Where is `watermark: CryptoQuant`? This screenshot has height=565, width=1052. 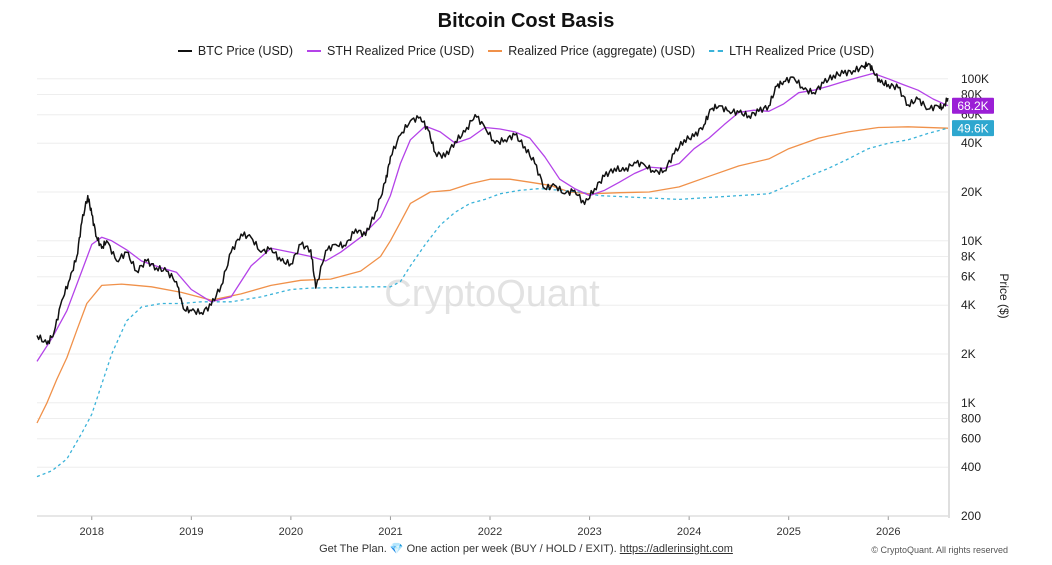
watermark: CryptoQuant is located at coordinates (492, 294).